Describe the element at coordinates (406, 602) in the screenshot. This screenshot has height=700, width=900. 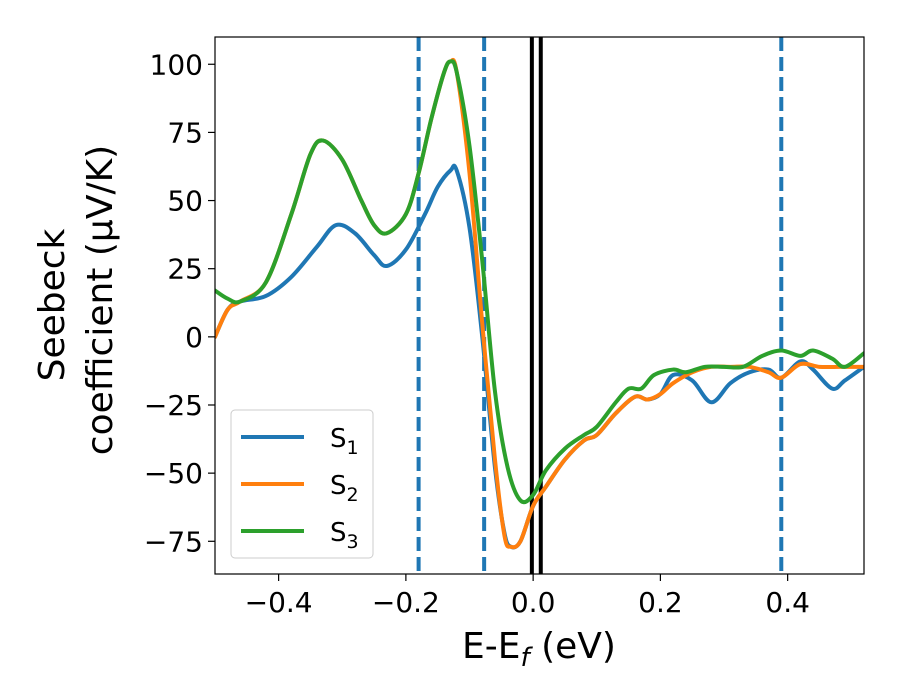
I see `x-tick-label: −0.2` at that location.